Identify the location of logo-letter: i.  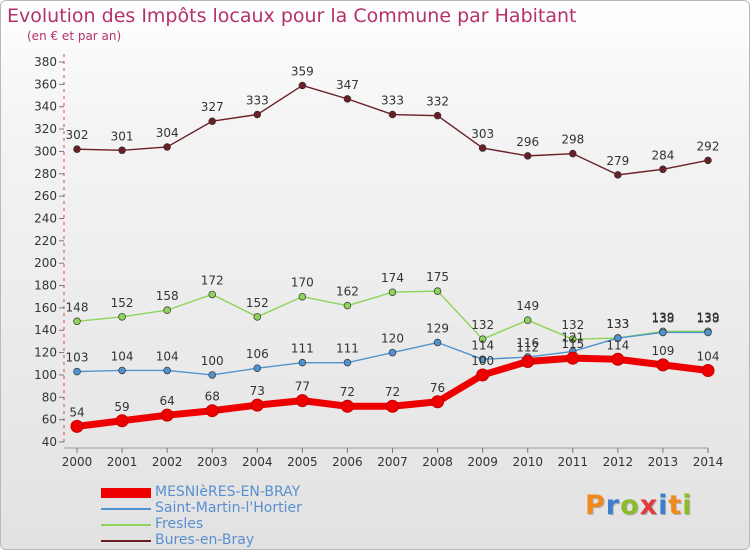
(687, 505).